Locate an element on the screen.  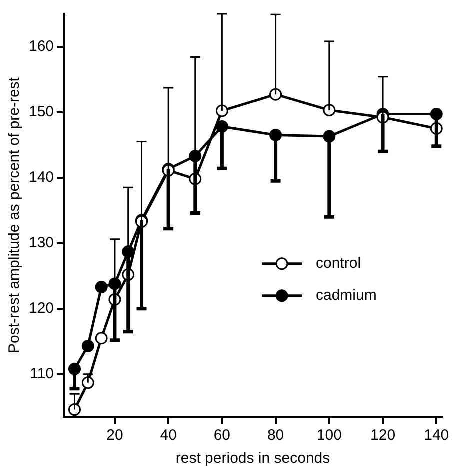
x-tick-label: 140 is located at coordinates (437, 435).